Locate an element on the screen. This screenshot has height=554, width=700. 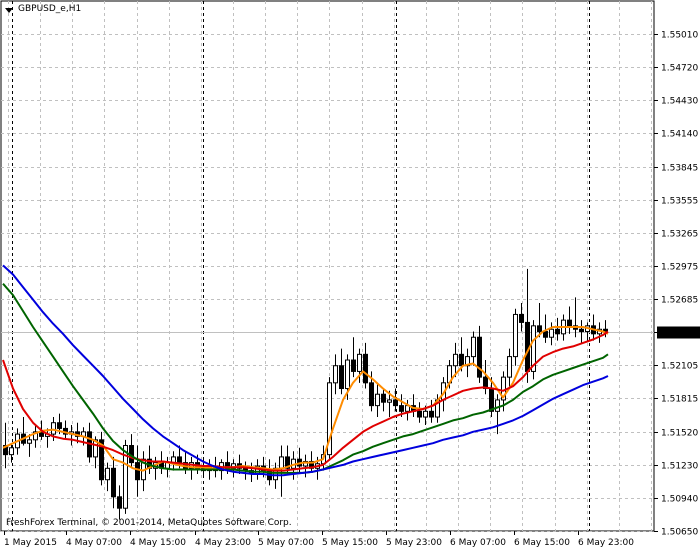
current-price-label: 1.52394 is located at coordinates (679, 334).